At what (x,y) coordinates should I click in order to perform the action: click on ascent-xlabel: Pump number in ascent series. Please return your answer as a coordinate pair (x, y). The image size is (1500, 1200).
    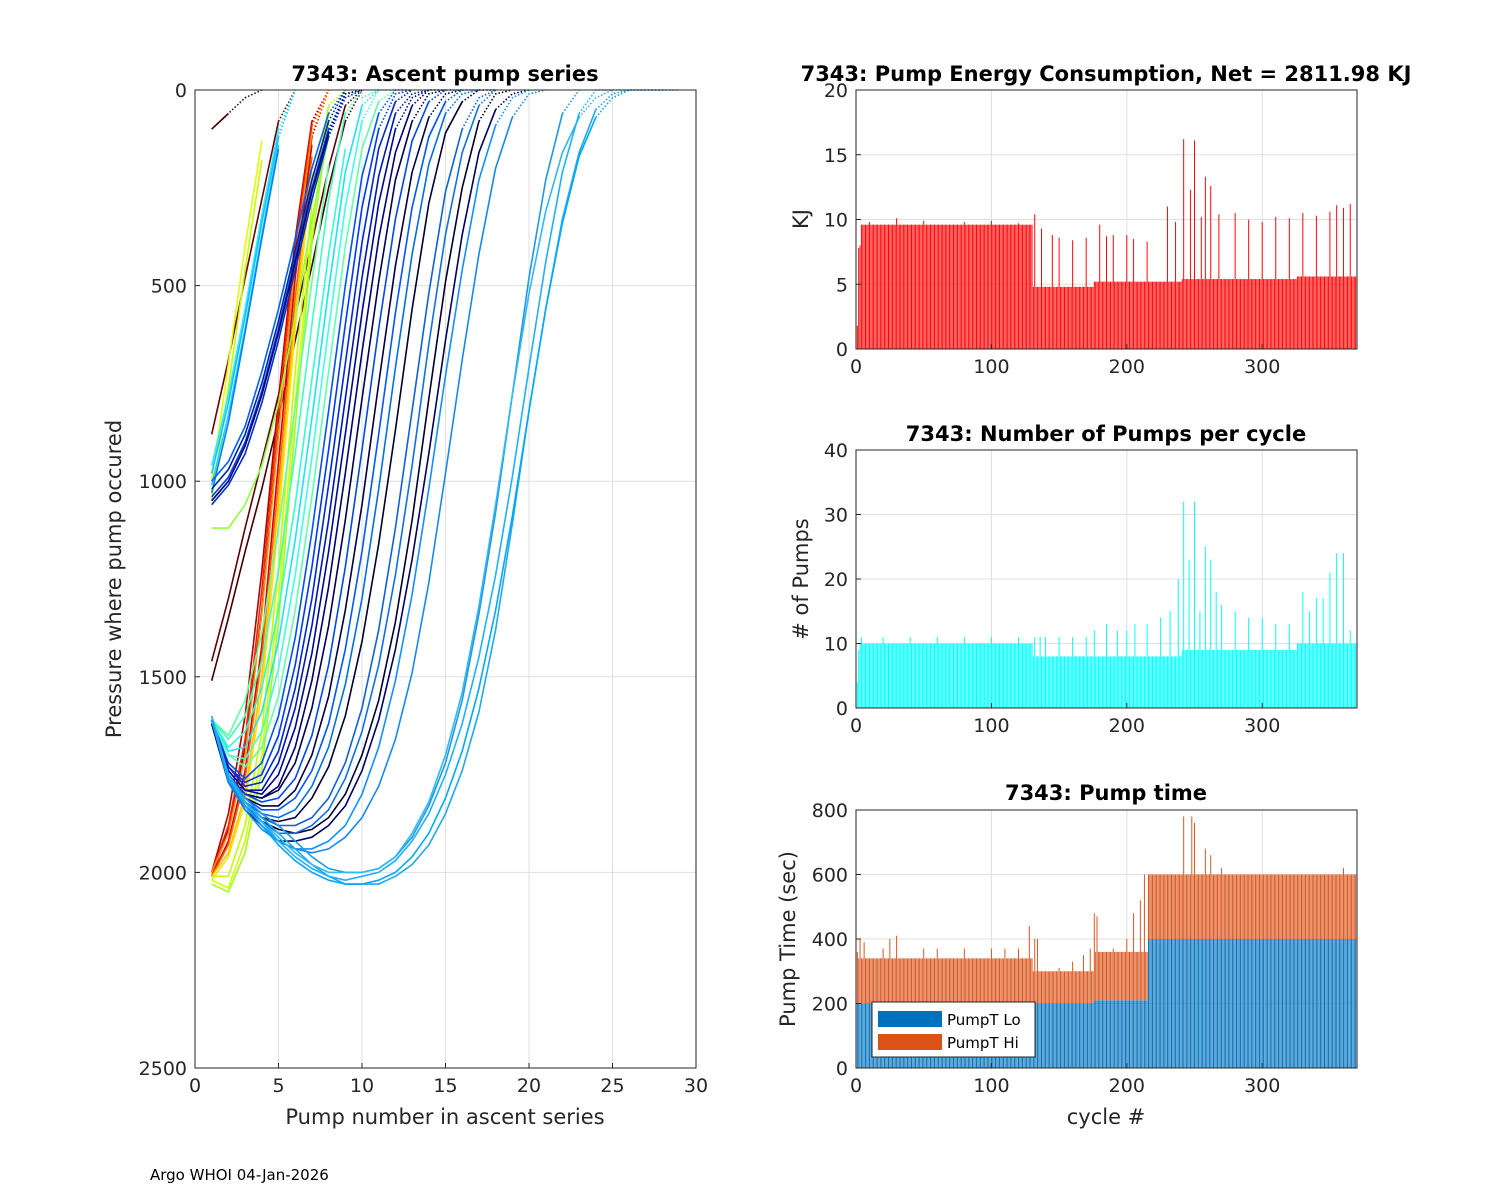
    Looking at the image, I should click on (444, 1117).